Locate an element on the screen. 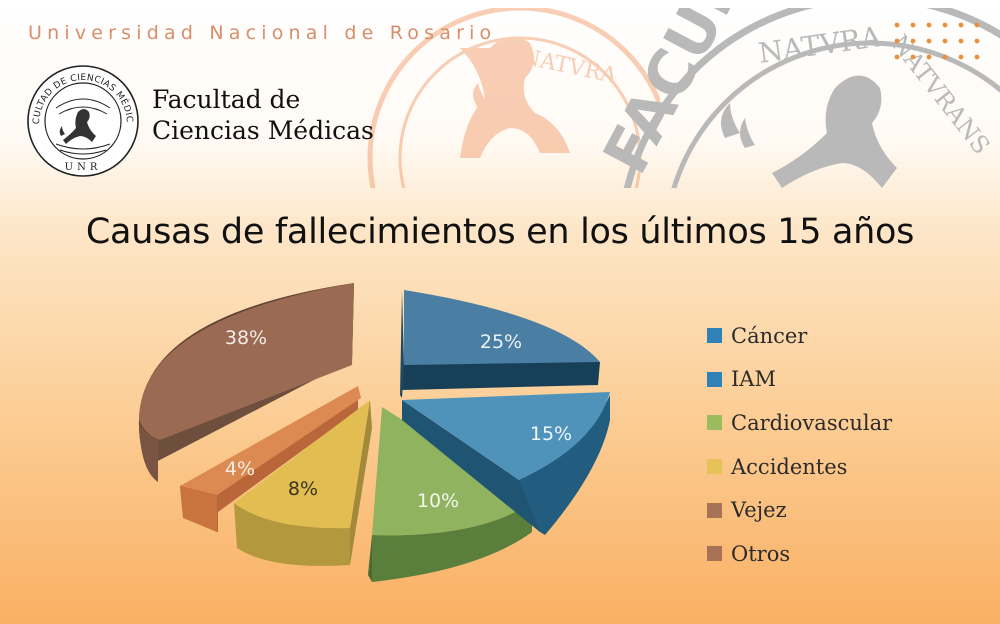 Image resolution: width=1000 pixels, height=624 pixels. svg-text: 4% is located at coordinates (240, 469).